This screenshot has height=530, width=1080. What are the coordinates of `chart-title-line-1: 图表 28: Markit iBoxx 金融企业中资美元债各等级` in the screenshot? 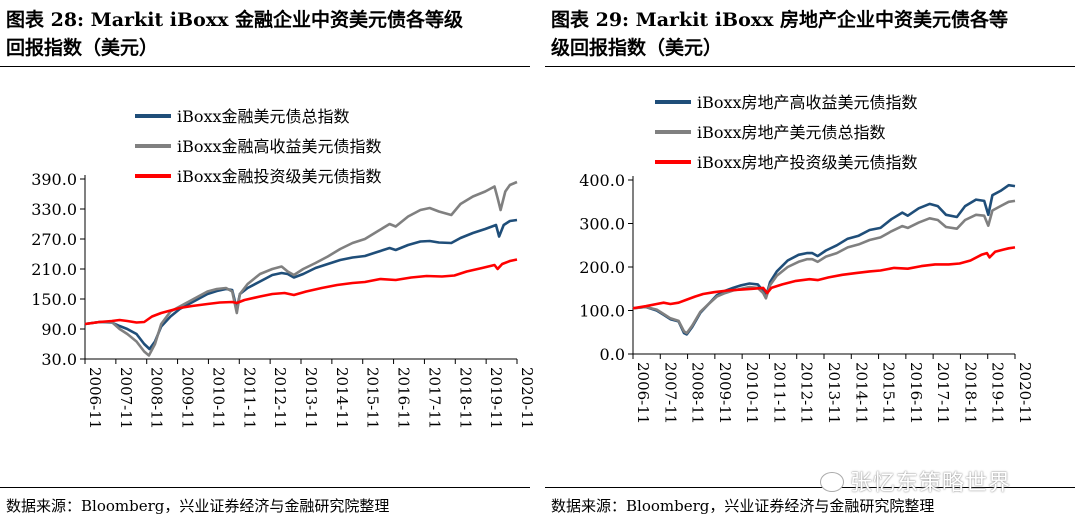 It's located at (235, 20).